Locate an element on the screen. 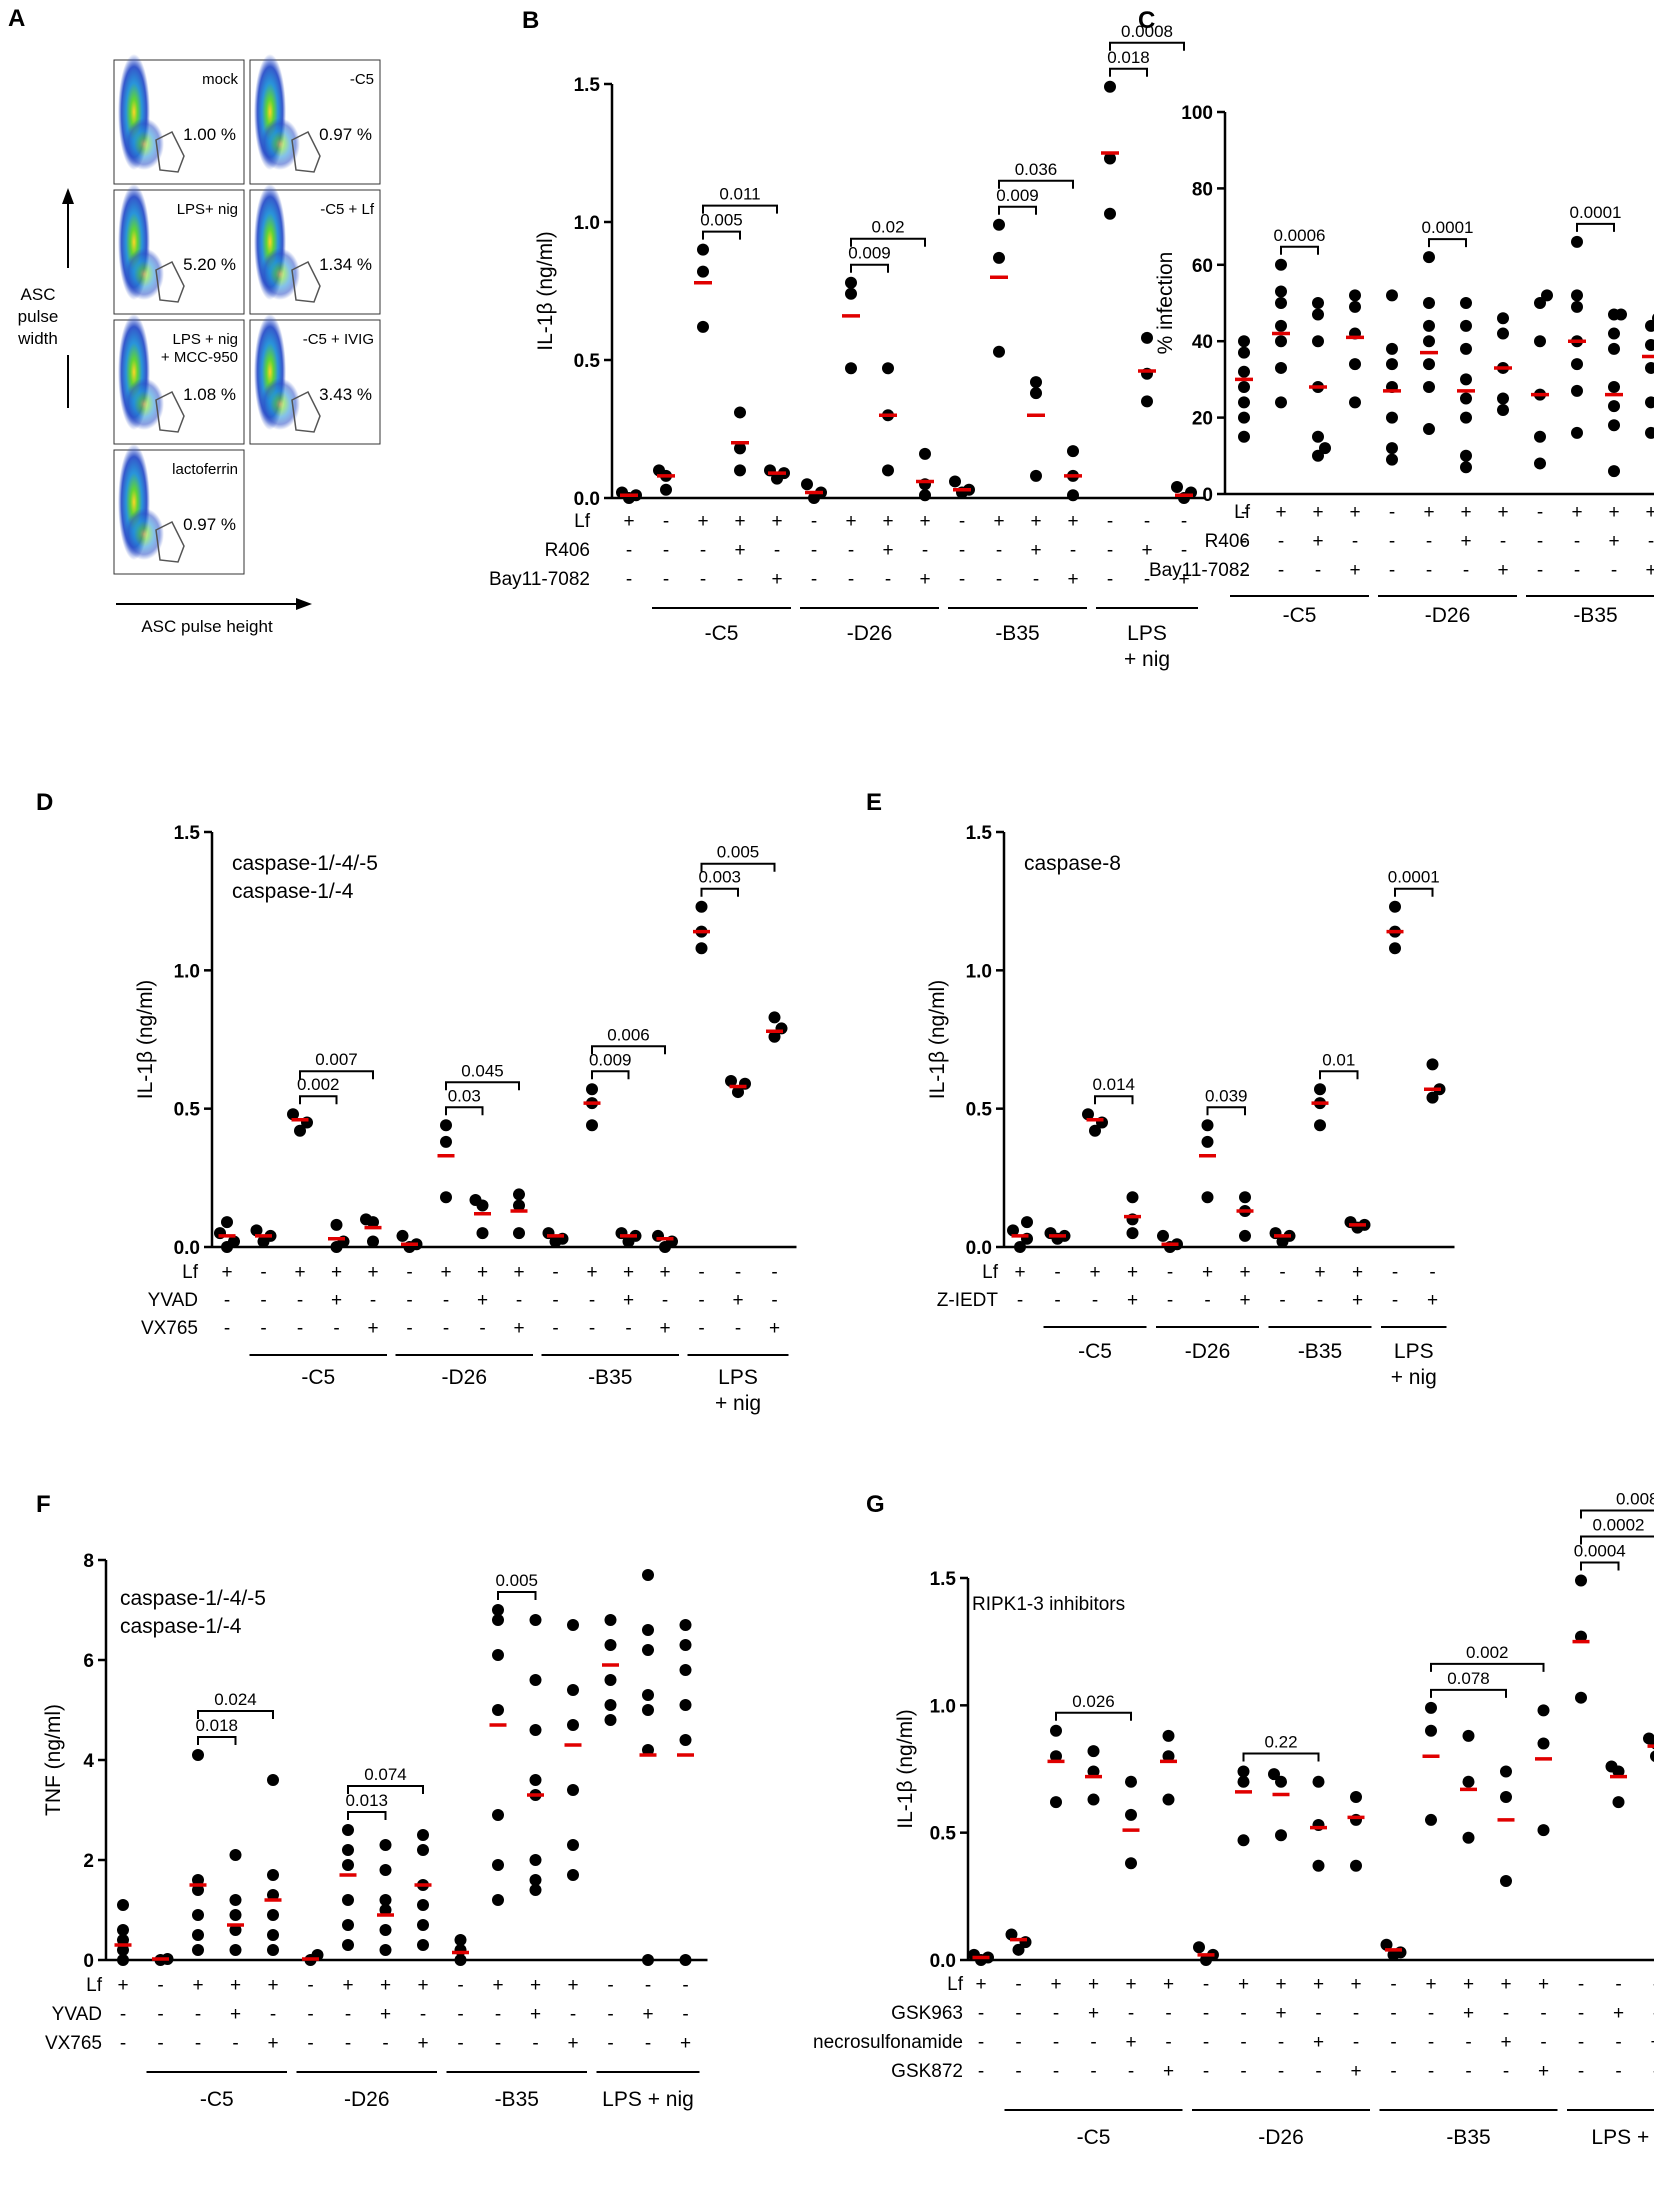 The height and width of the screenshot is (2186, 1654). flow-gate is located at coordinates (170, 541).